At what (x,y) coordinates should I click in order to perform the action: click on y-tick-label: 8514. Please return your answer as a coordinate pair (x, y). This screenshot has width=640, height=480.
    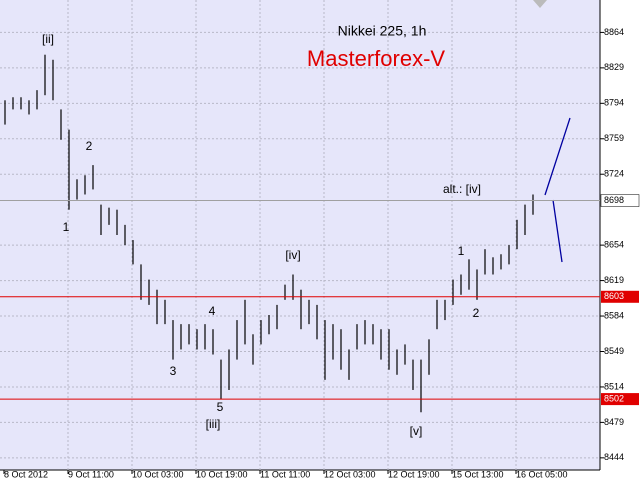
    Looking at the image, I should click on (614, 386).